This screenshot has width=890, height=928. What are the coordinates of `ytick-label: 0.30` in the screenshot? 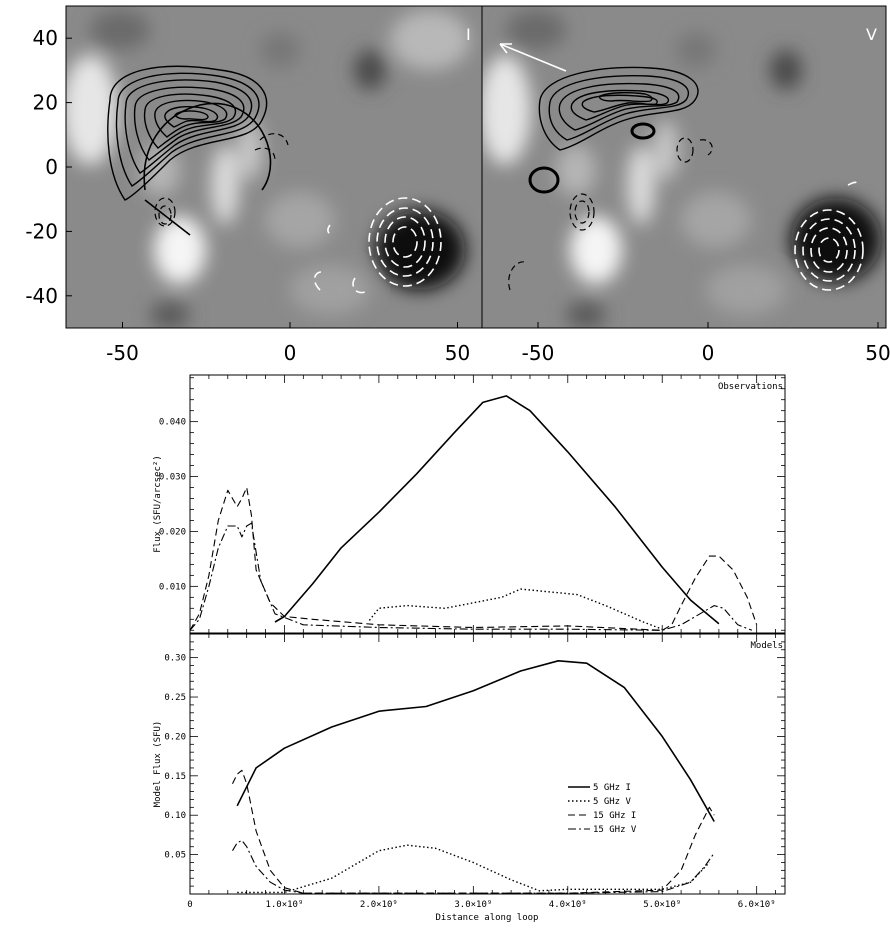 It's located at (175, 659).